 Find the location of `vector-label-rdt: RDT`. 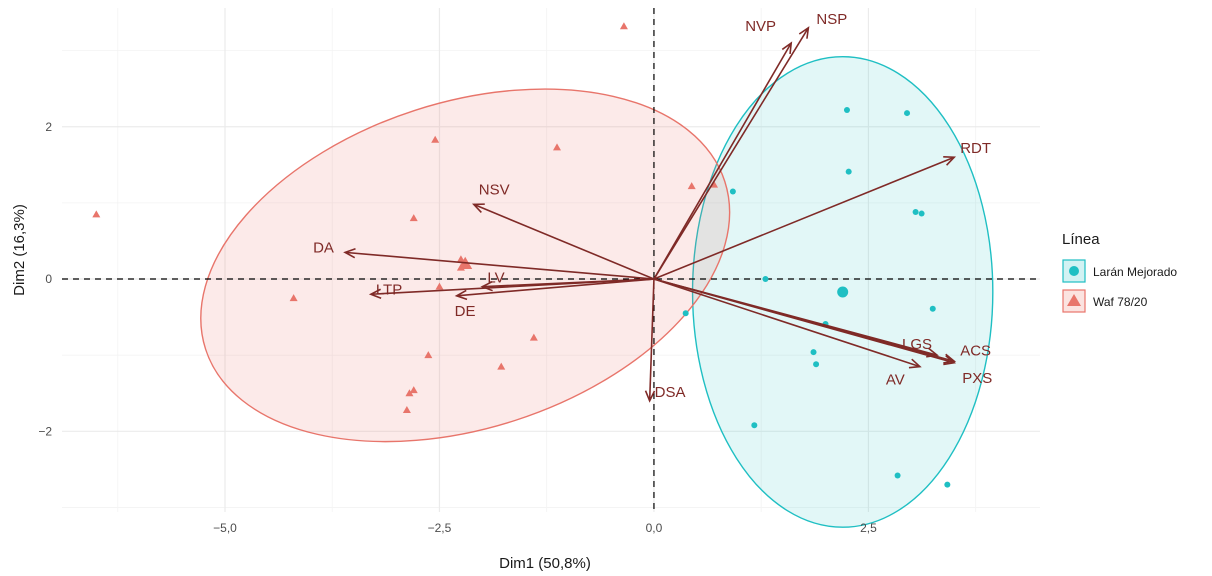

vector-label-rdt: RDT is located at coordinates (975, 148).